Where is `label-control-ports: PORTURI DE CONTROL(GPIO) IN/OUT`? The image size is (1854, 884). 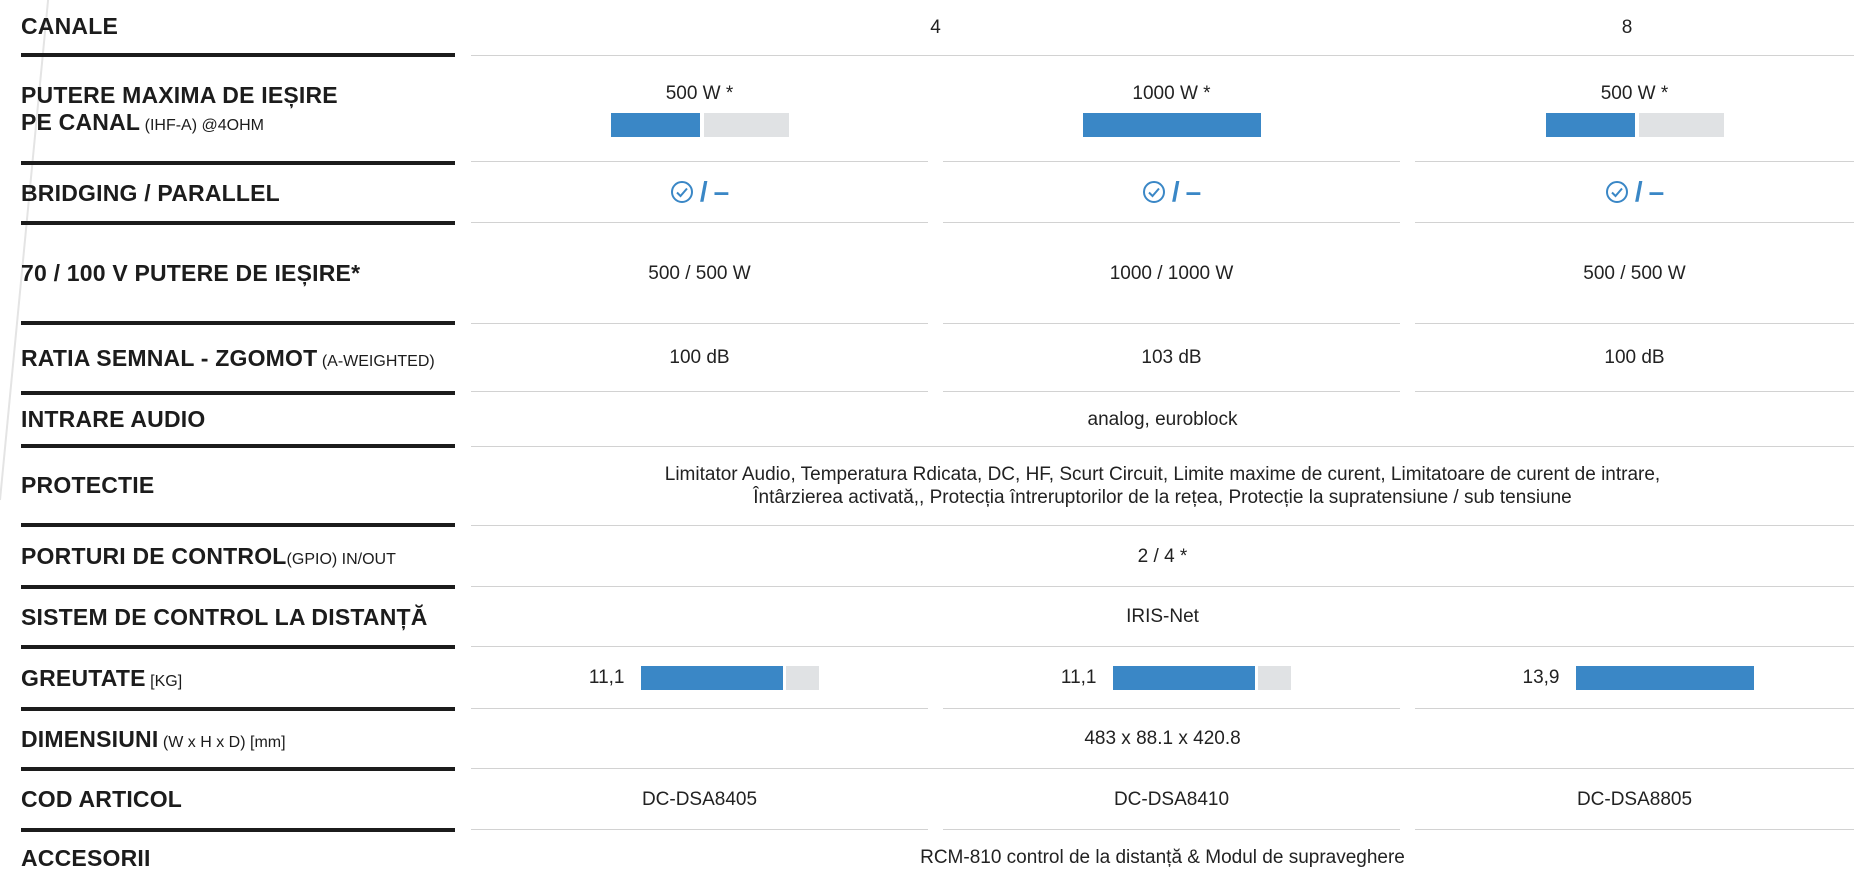
label-control-ports: PORTURI DE CONTROL(GPIO) IN/OUT is located at coordinates (238, 558).